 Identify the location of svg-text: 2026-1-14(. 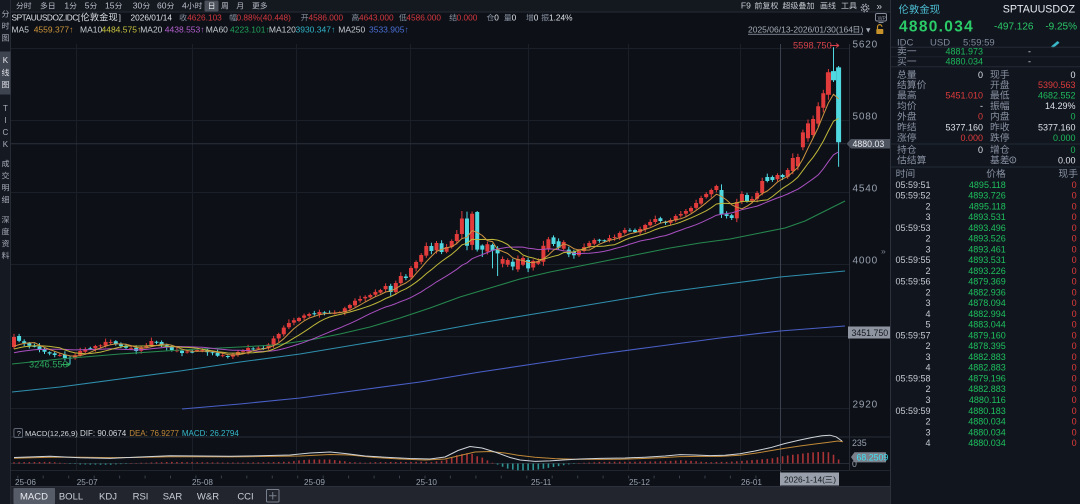
(804, 480).